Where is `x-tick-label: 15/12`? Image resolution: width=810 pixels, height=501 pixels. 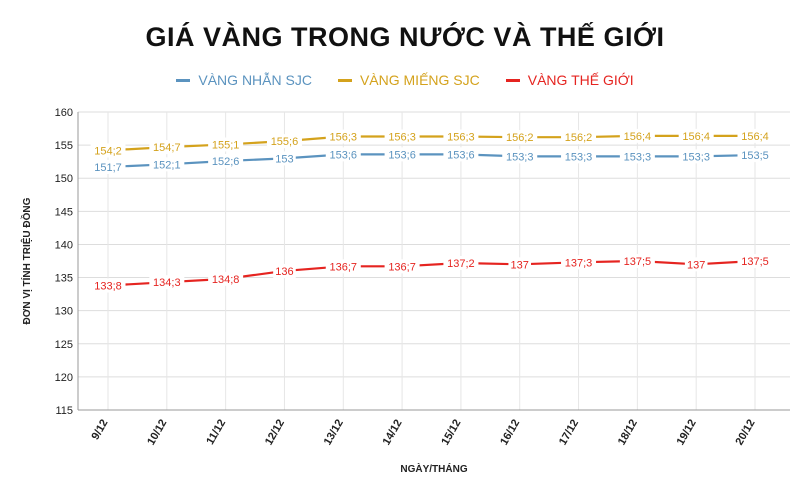 x-tick-label: 15/12 is located at coordinates (451, 433).